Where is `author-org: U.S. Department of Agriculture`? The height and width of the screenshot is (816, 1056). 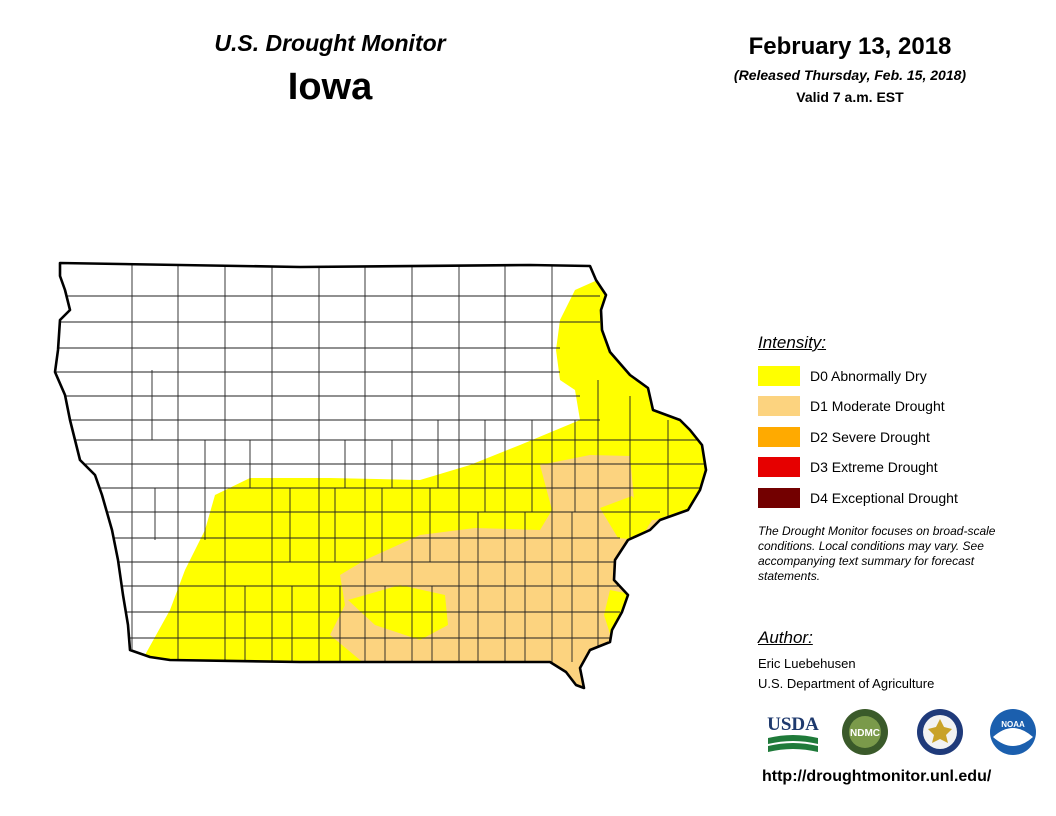 author-org: U.S. Department of Agriculture is located at coordinates (846, 683).